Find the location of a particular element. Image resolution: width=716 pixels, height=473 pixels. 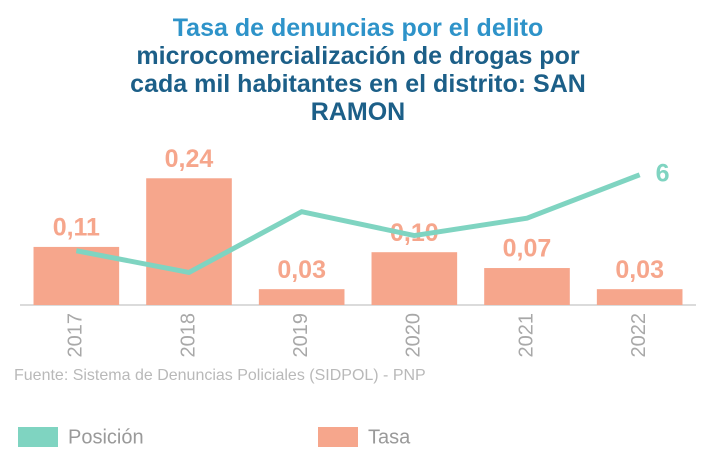

title-line: Tasa de denuncias por el delito is located at coordinates (358, 28).